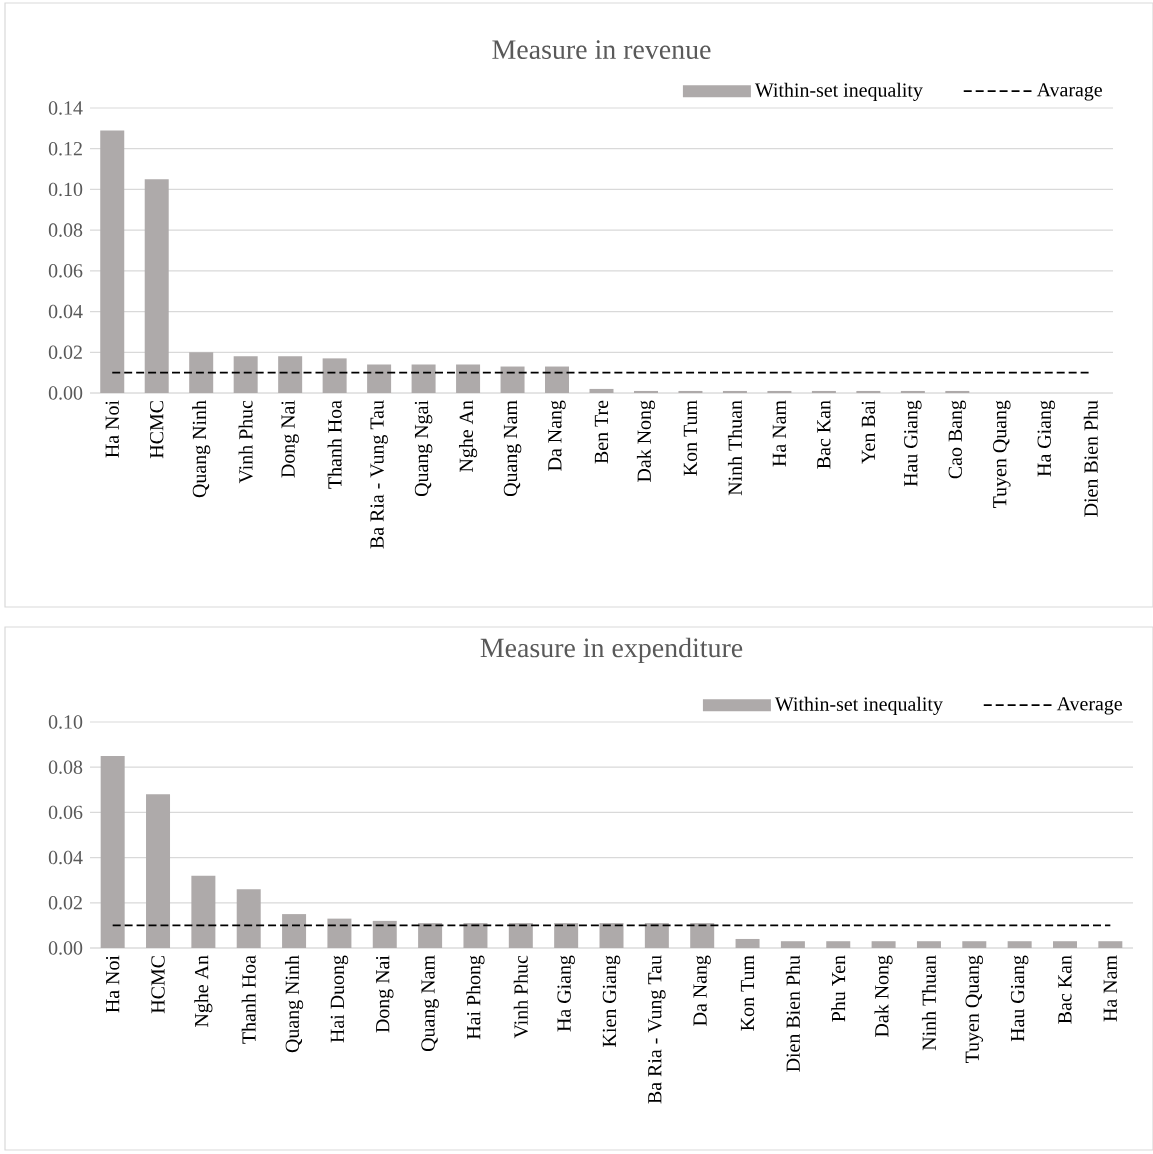 The image size is (1153, 1154). What do you see at coordinates (868, 432) in the screenshot?
I see `x-tick-label: Yen Bai` at bounding box center [868, 432].